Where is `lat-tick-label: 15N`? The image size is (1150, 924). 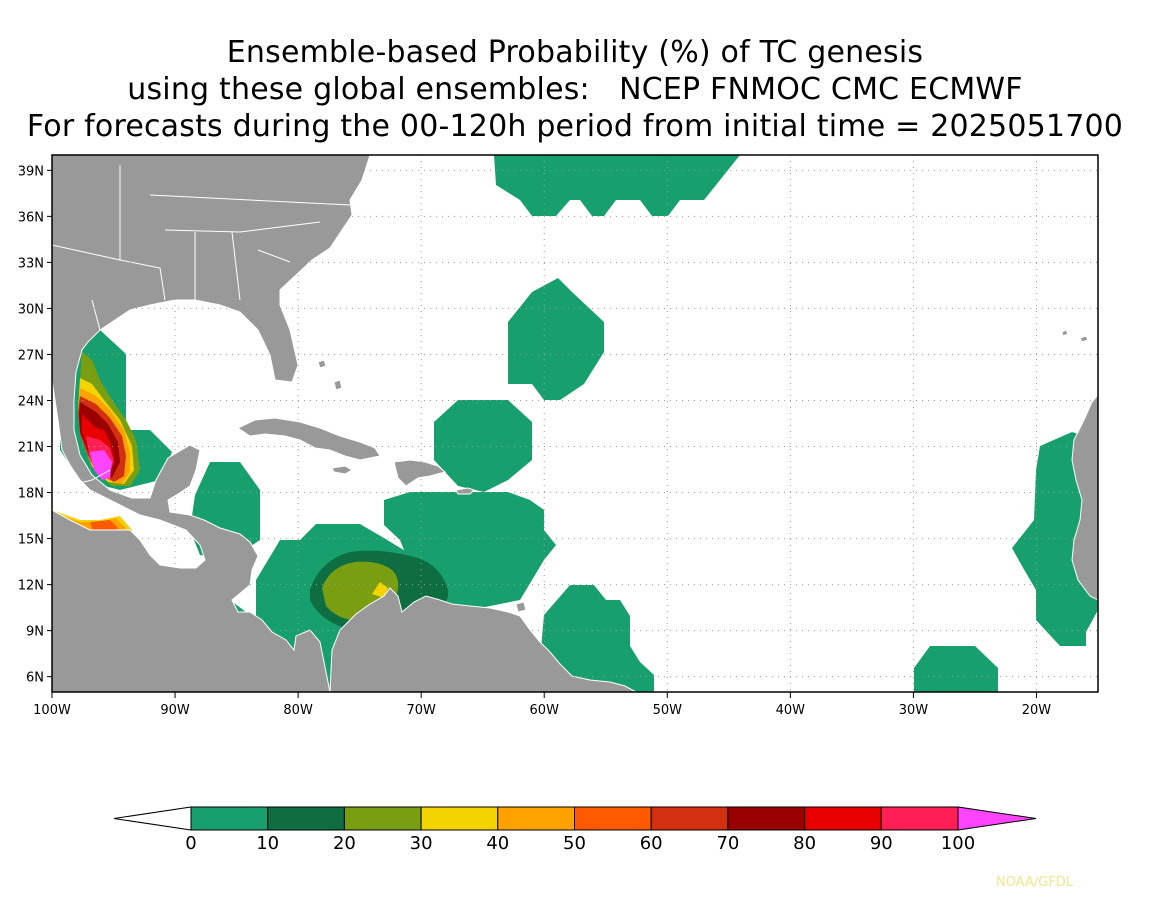
lat-tick-label: 15N is located at coordinates (31, 540).